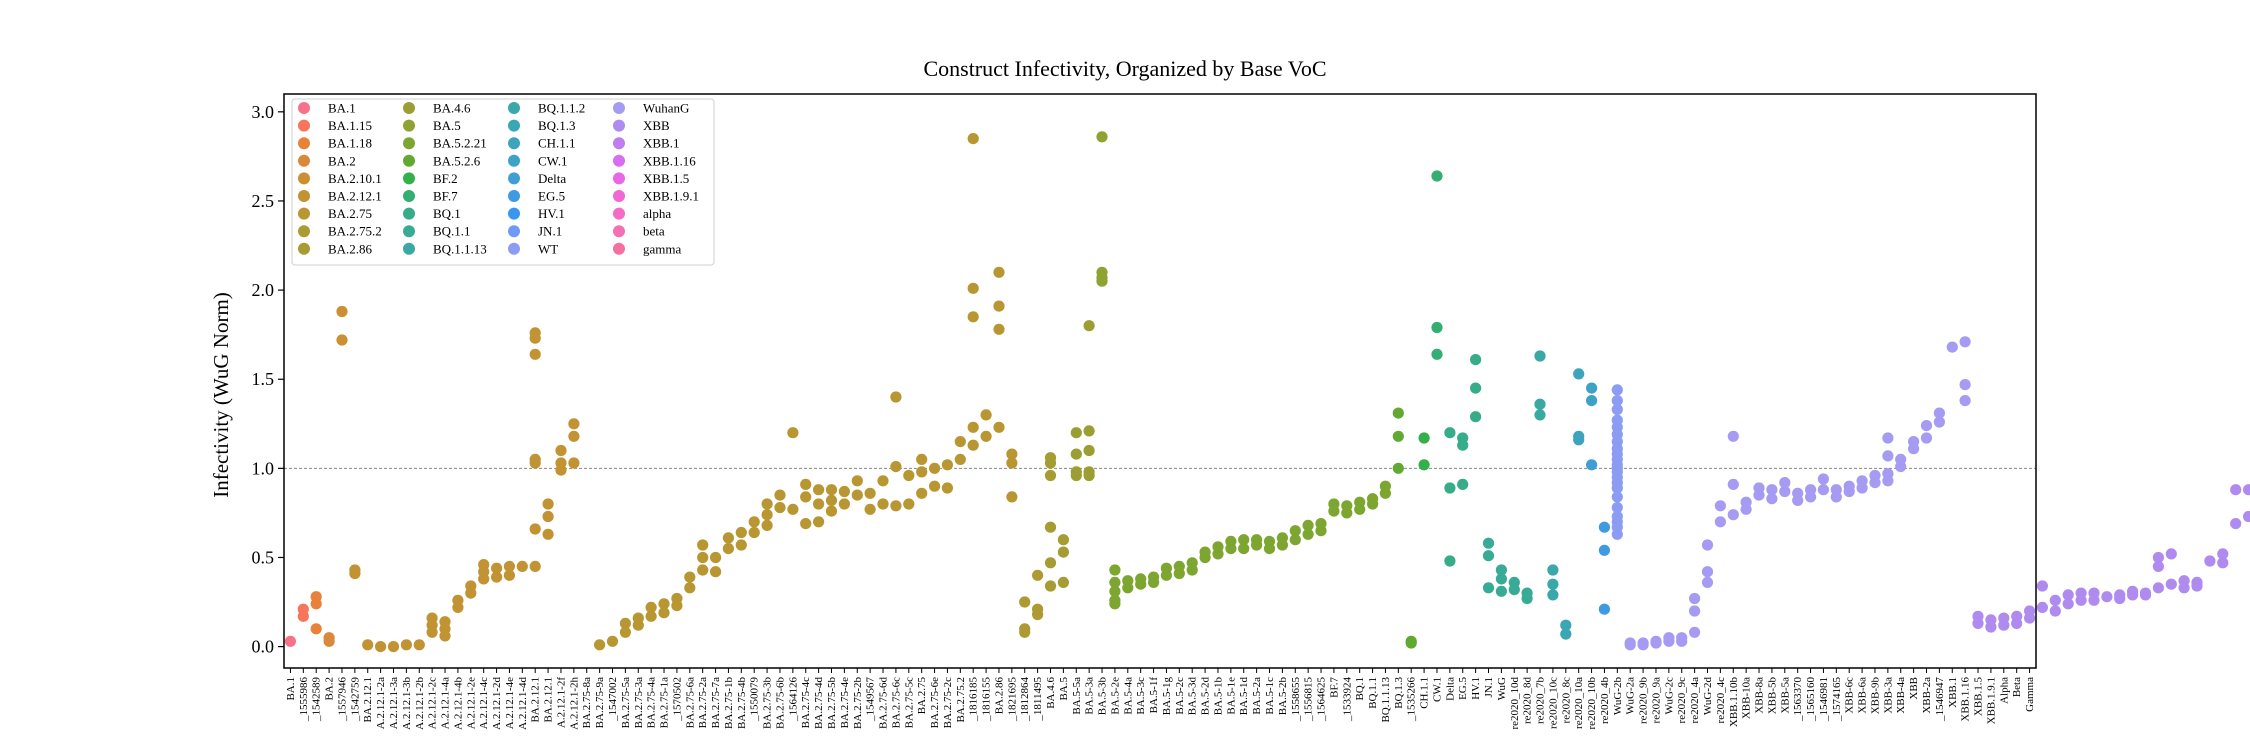 Image resolution: width=2250 pixels, height=755 pixels. Describe the element at coordinates (445, 196) in the screenshot. I see `legend-label: BF.7` at that location.